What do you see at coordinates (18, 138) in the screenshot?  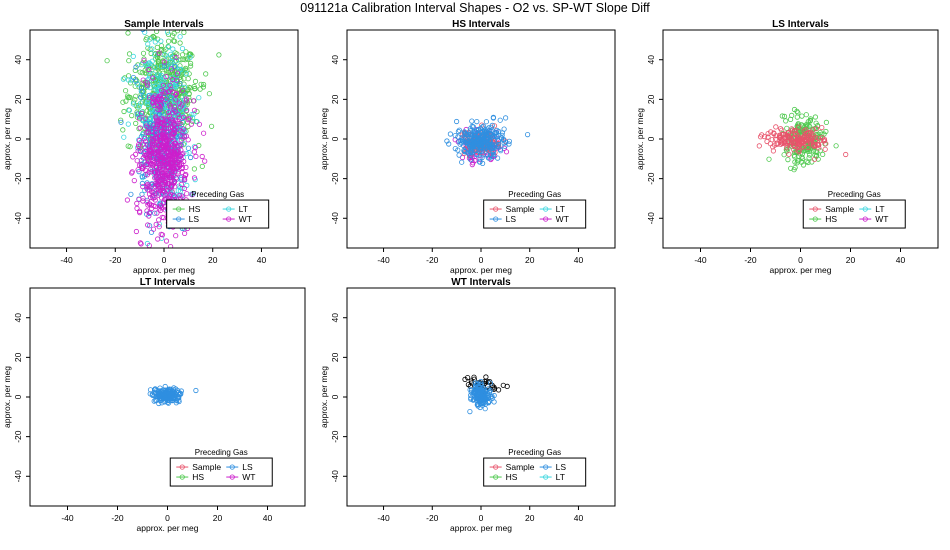 I see `y-tick-label: 0` at bounding box center [18, 138].